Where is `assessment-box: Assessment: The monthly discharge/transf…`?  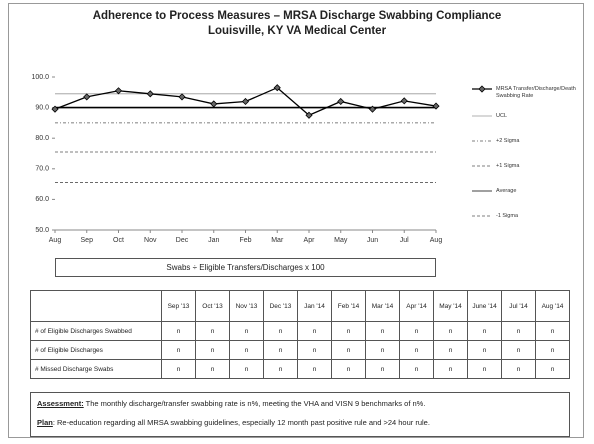 assessment-box: Assessment: The monthly discharge/transf… is located at coordinates (300, 414).